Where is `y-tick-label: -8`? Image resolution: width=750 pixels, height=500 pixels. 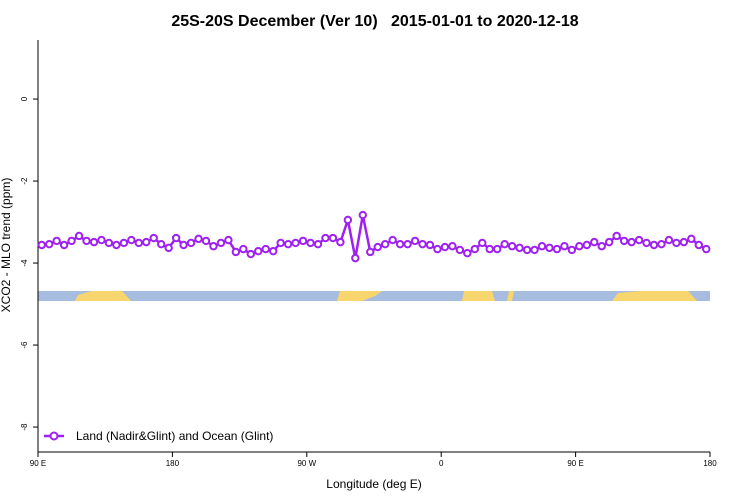 y-tick-label: -8 is located at coordinates (24, 427).